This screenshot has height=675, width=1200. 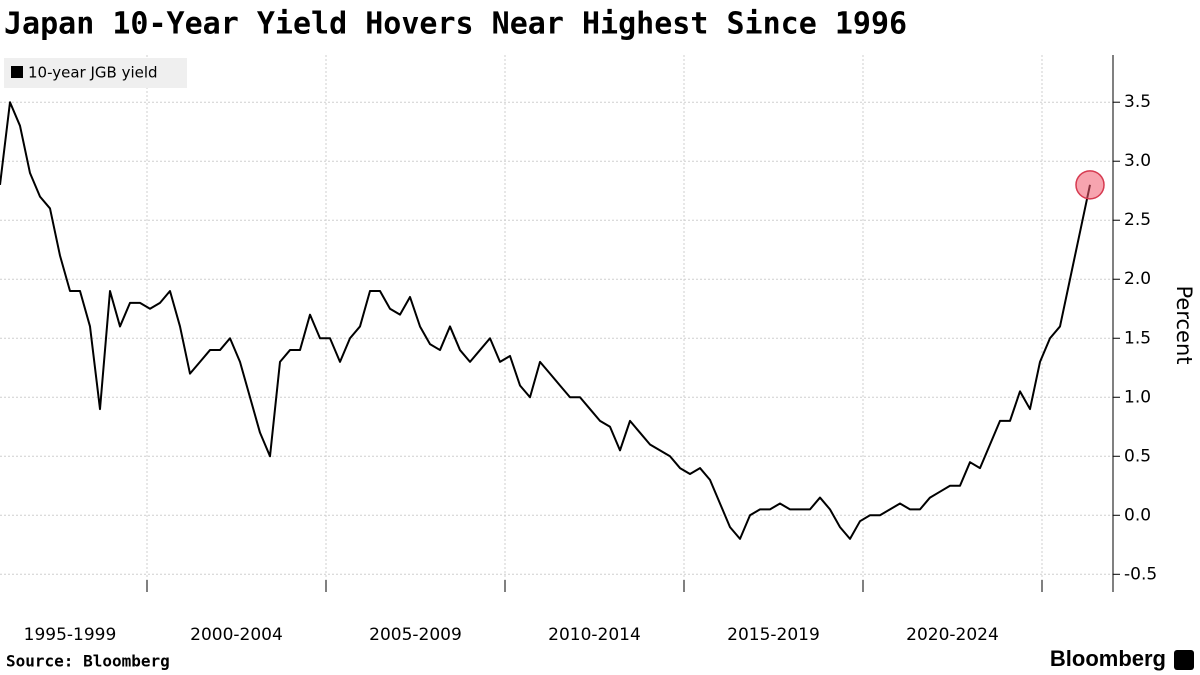 What do you see at coordinates (1137, 338) in the screenshot?
I see `y-tick-label: 1.5` at bounding box center [1137, 338].